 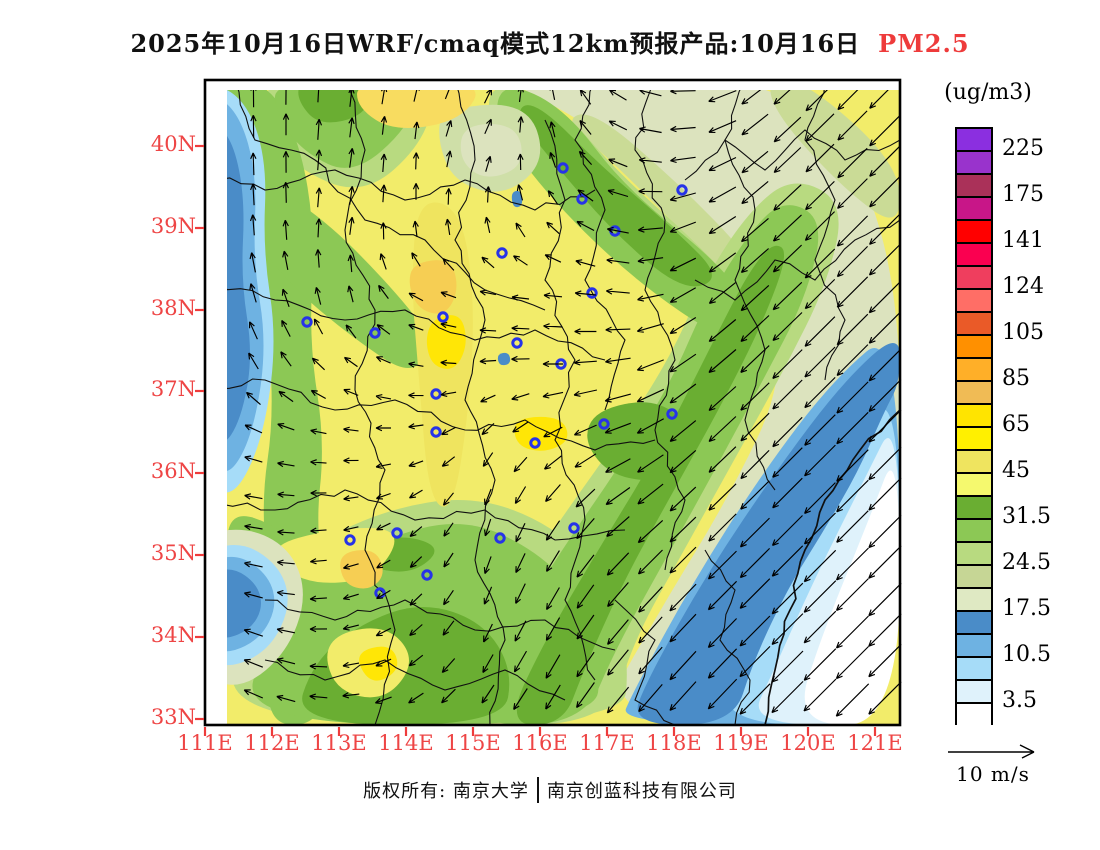 I want to click on colorbar-tick-label: 24.5, so click(x=1026, y=562).